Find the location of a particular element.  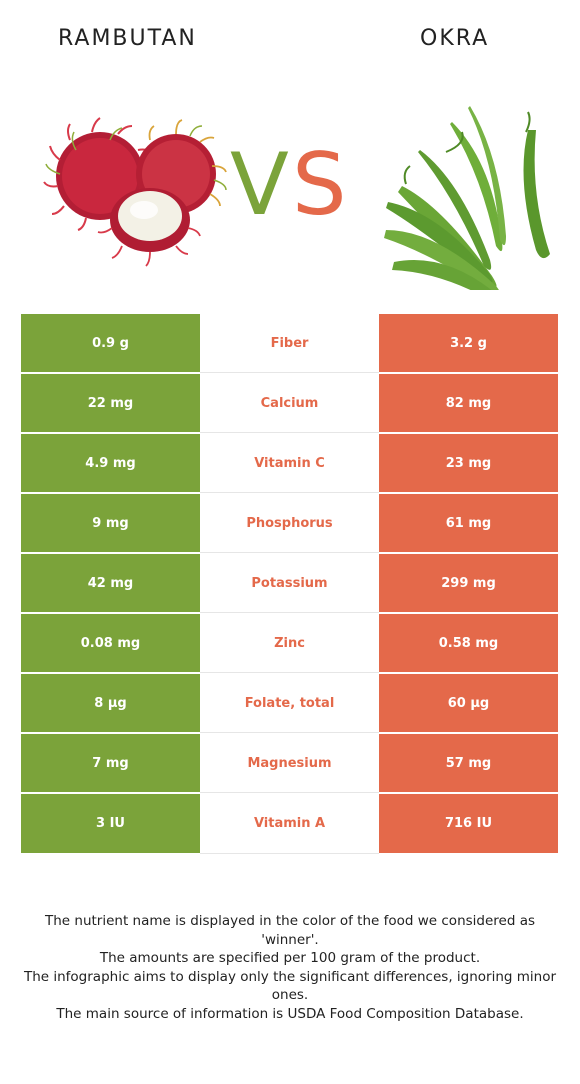

table-row: 0.9 g Fiber 3.2 g is located at coordinates (289, 344).